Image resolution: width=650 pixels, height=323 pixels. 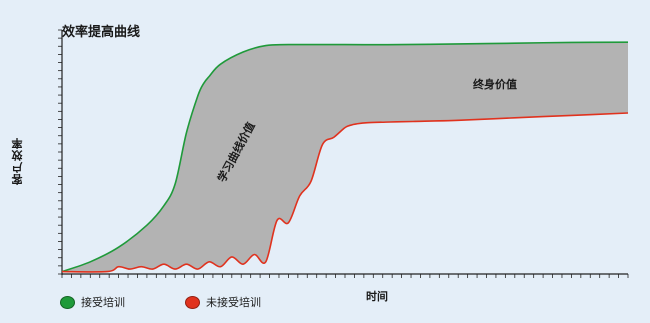 What do you see at coordinates (377, 296) in the screenshot?
I see `x-axis-label: 时间` at bounding box center [377, 296].